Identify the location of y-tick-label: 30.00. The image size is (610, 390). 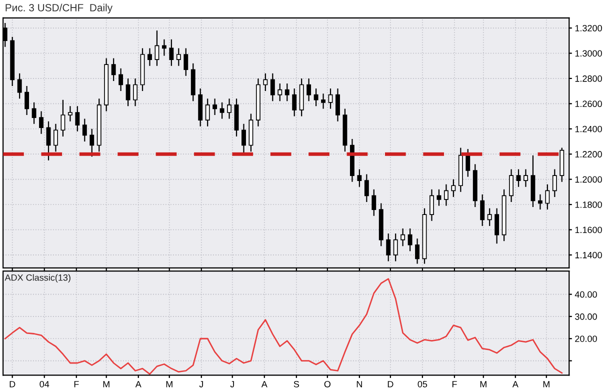
(586, 316).